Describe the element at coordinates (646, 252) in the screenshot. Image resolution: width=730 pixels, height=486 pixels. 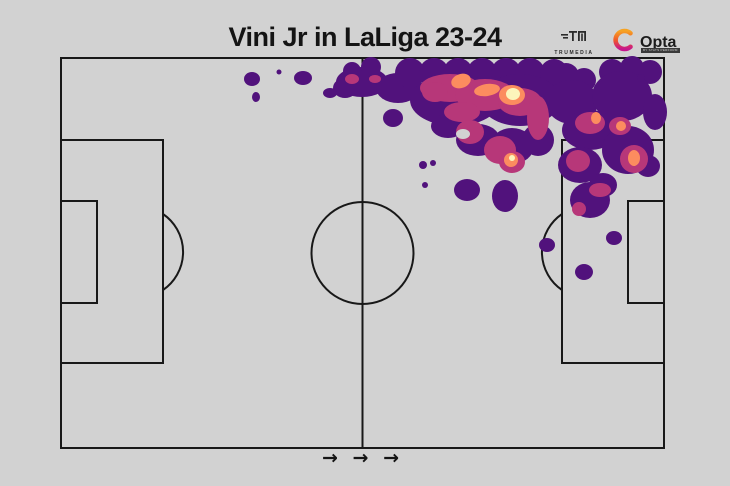
I see `goal-box-right` at that location.